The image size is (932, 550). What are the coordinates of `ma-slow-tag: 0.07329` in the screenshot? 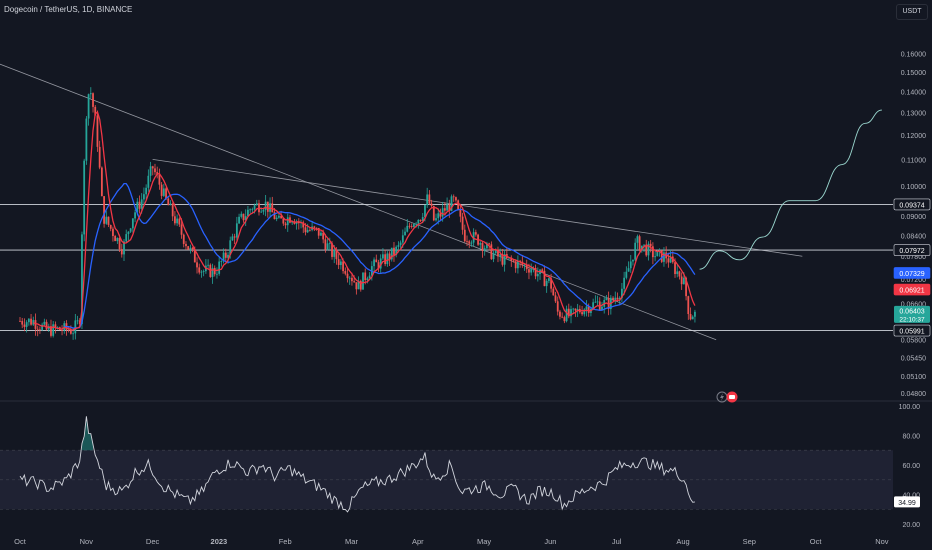 It's located at (911, 274).